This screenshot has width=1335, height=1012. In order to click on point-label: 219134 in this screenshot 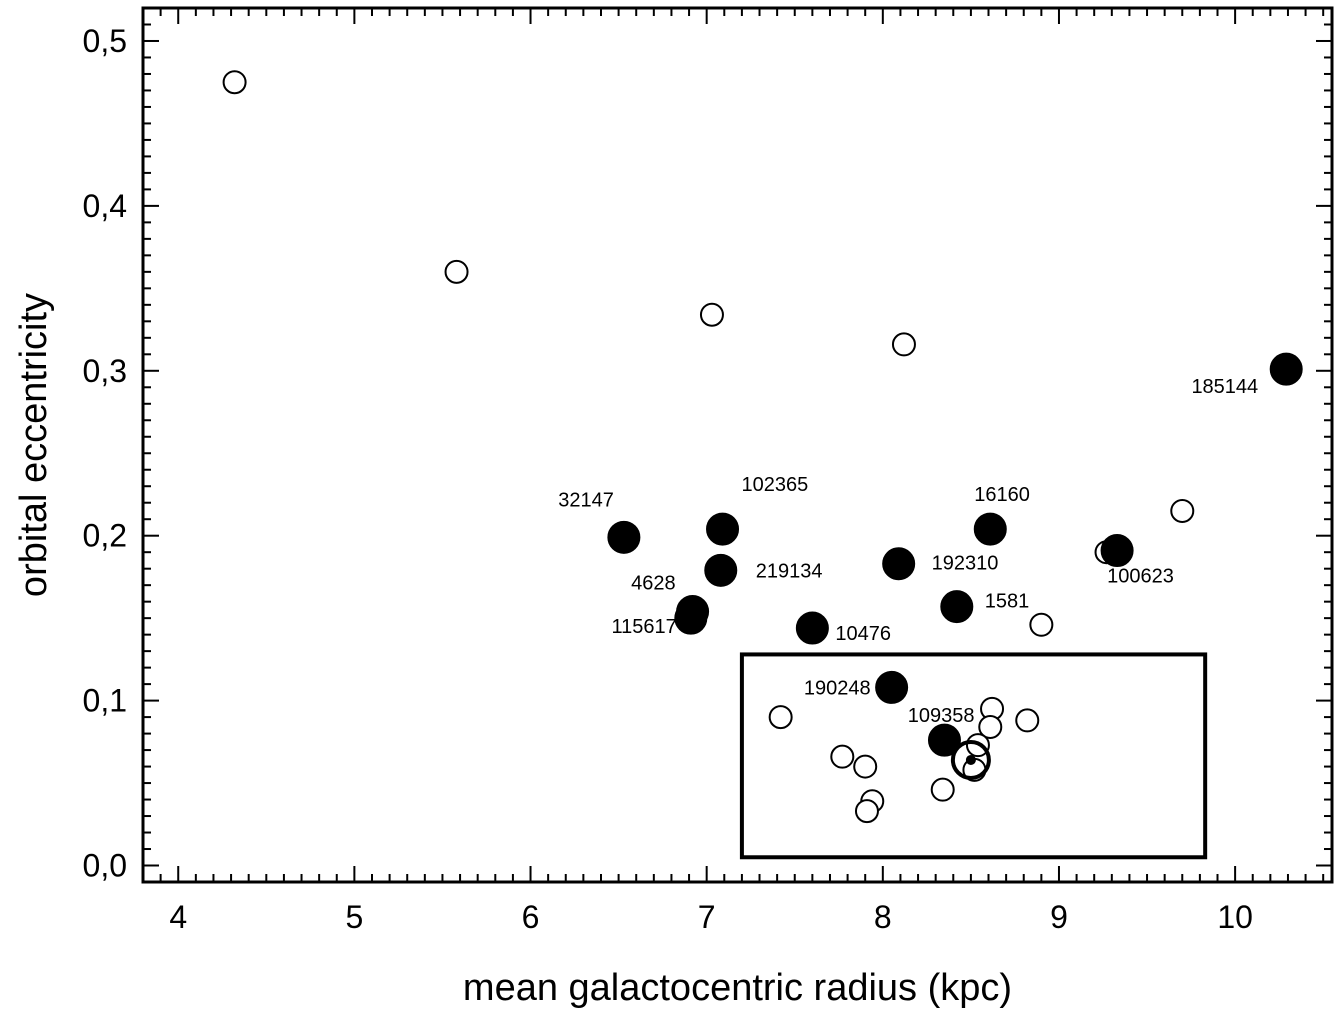, I will do `click(789, 571)`.